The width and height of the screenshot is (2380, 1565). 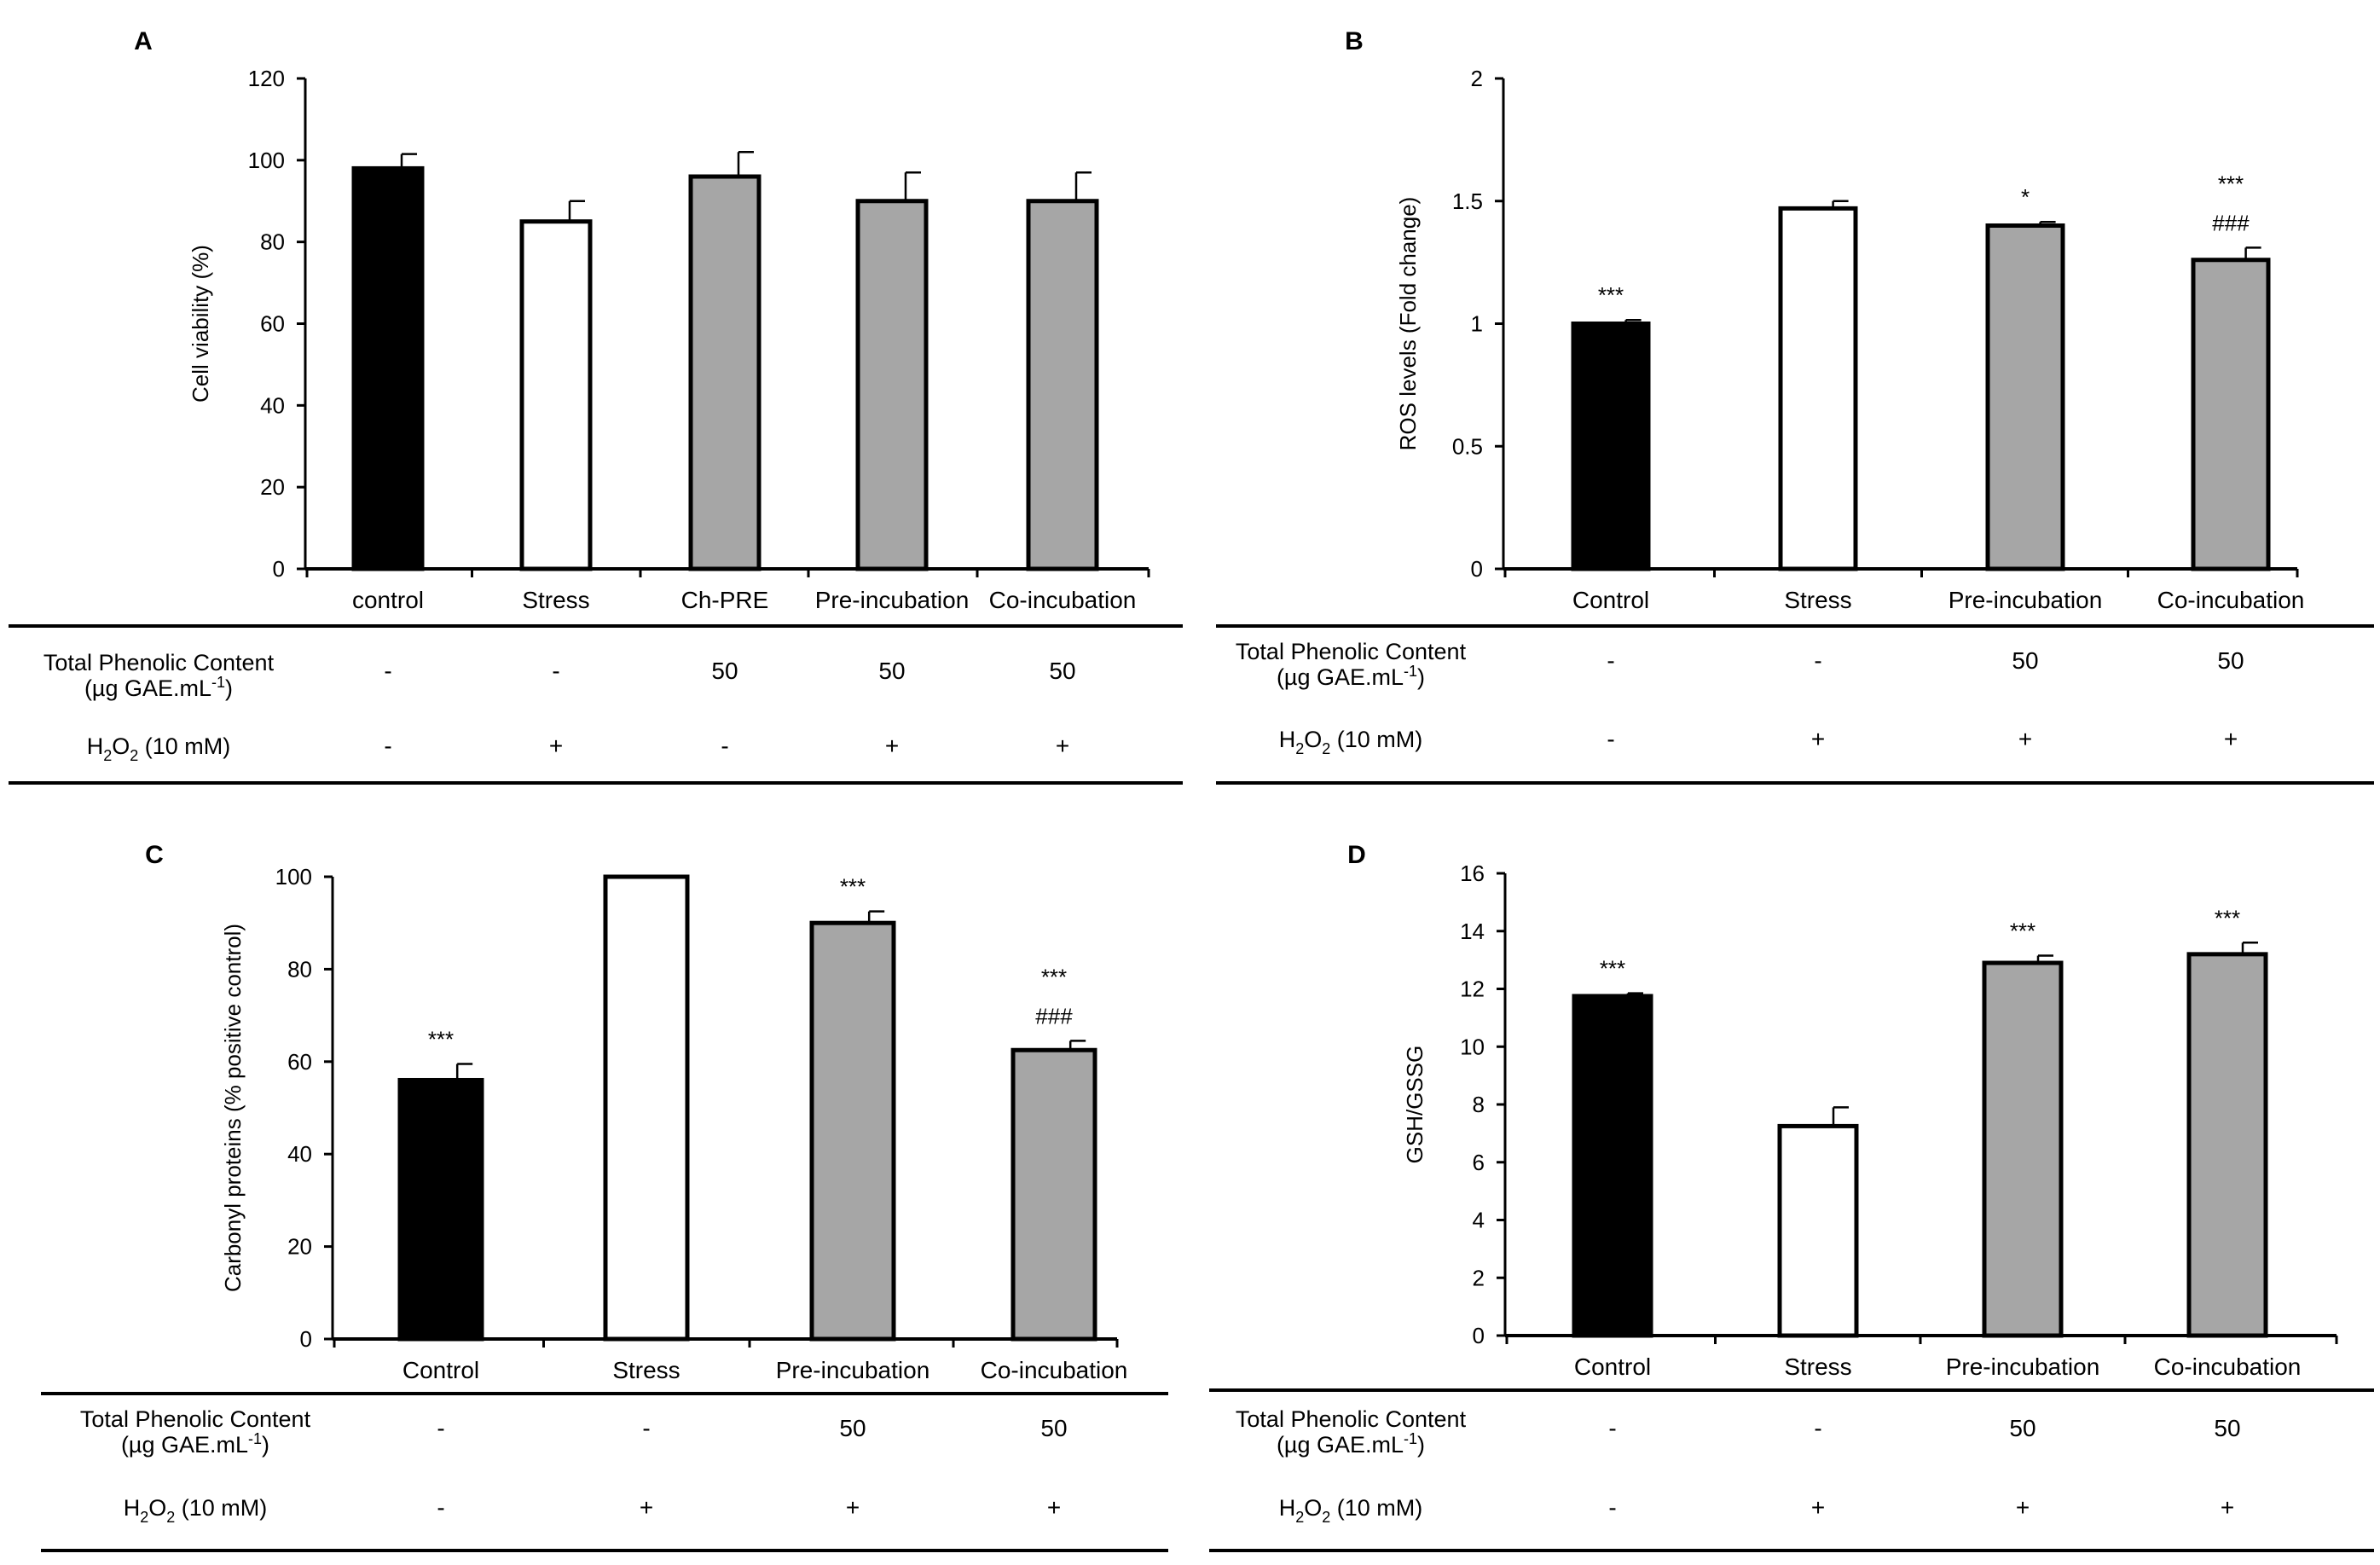 I want to click on panel-label: C, so click(x=154, y=855).